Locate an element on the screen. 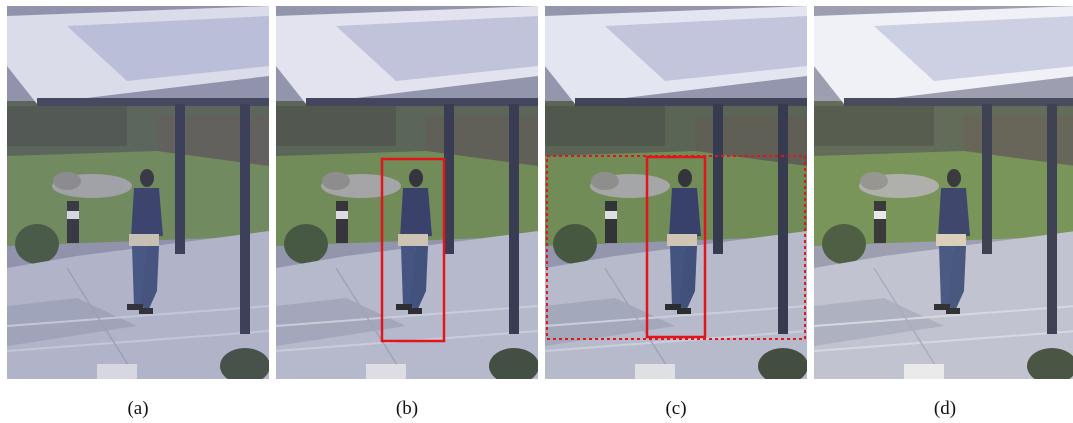 The height and width of the screenshot is (423, 1073). caption-b: (b) is located at coordinates (407, 408).